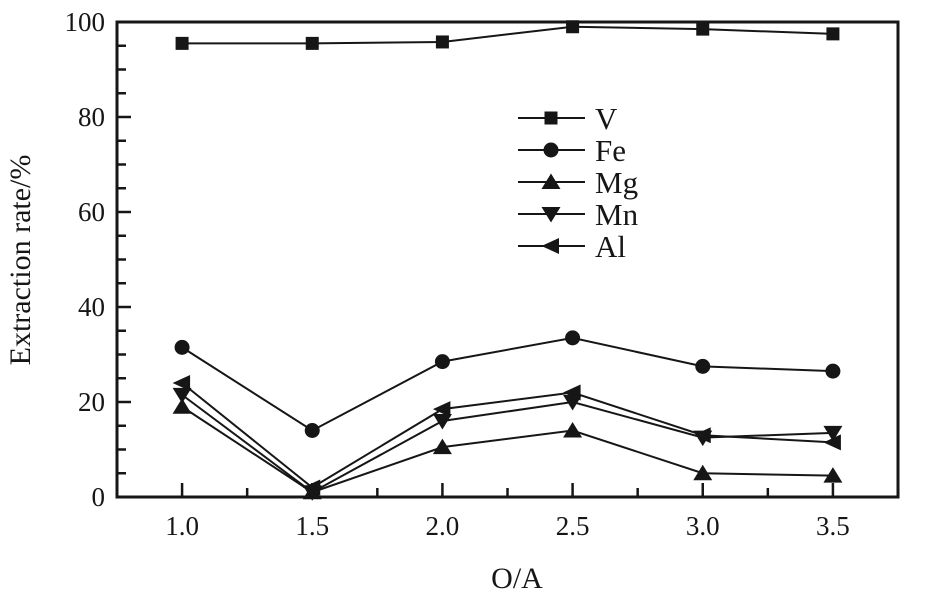  Describe the element at coordinates (182, 526) in the screenshot. I see `x-tick-label: 1.0` at that location.